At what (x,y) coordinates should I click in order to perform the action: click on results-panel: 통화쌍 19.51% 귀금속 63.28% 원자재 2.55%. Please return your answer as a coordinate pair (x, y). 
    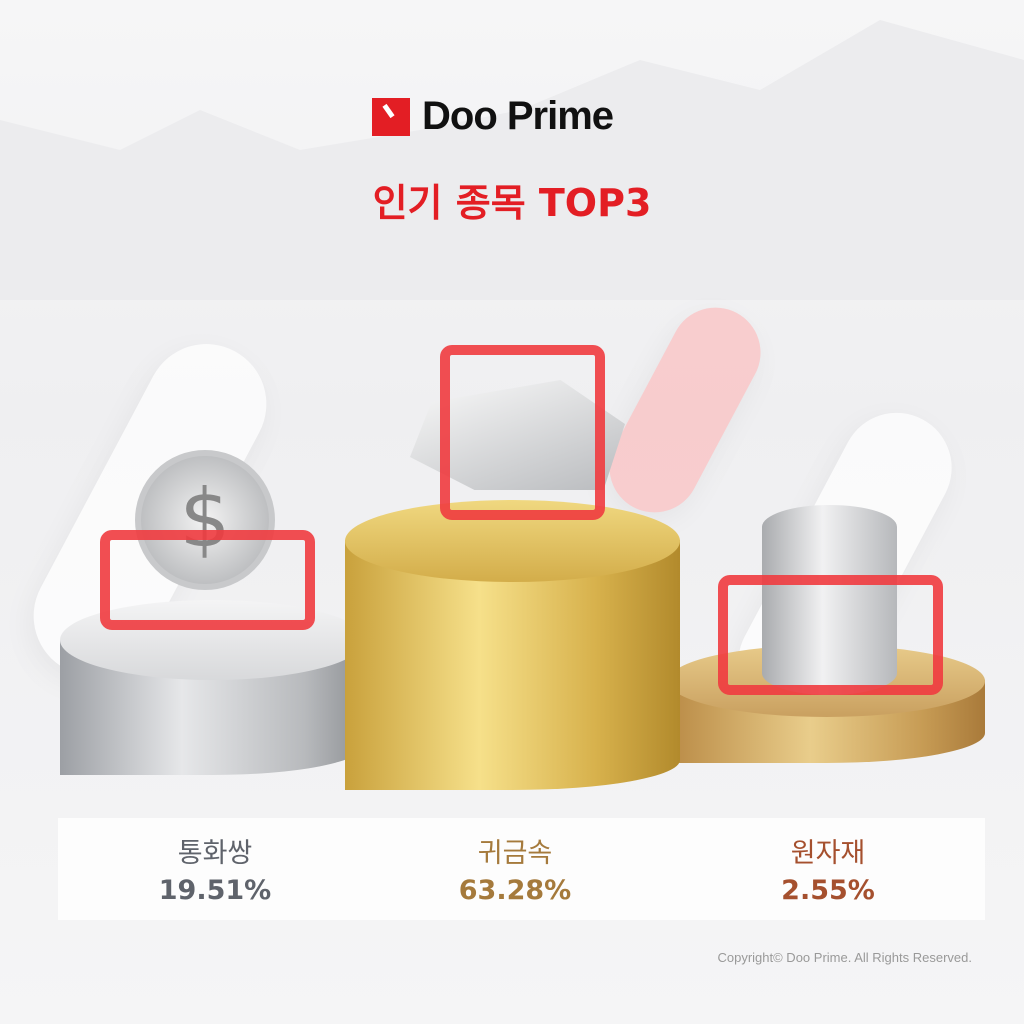
    Looking at the image, I should click on (521, 869).